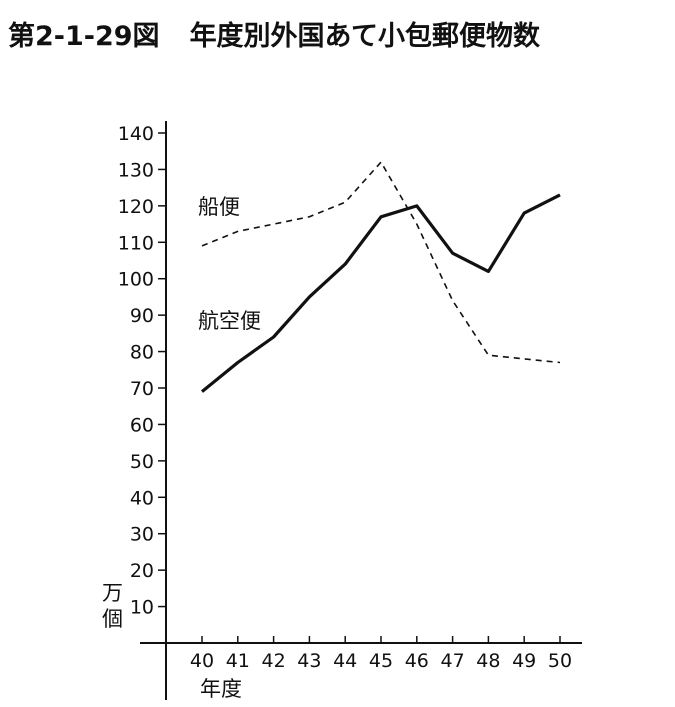 Image resolution: width=675 pixels, height=707 pixels. Describe the element at coordinates (381, 661) in the screenshot. I see `x-tick-label: 45` at that location.